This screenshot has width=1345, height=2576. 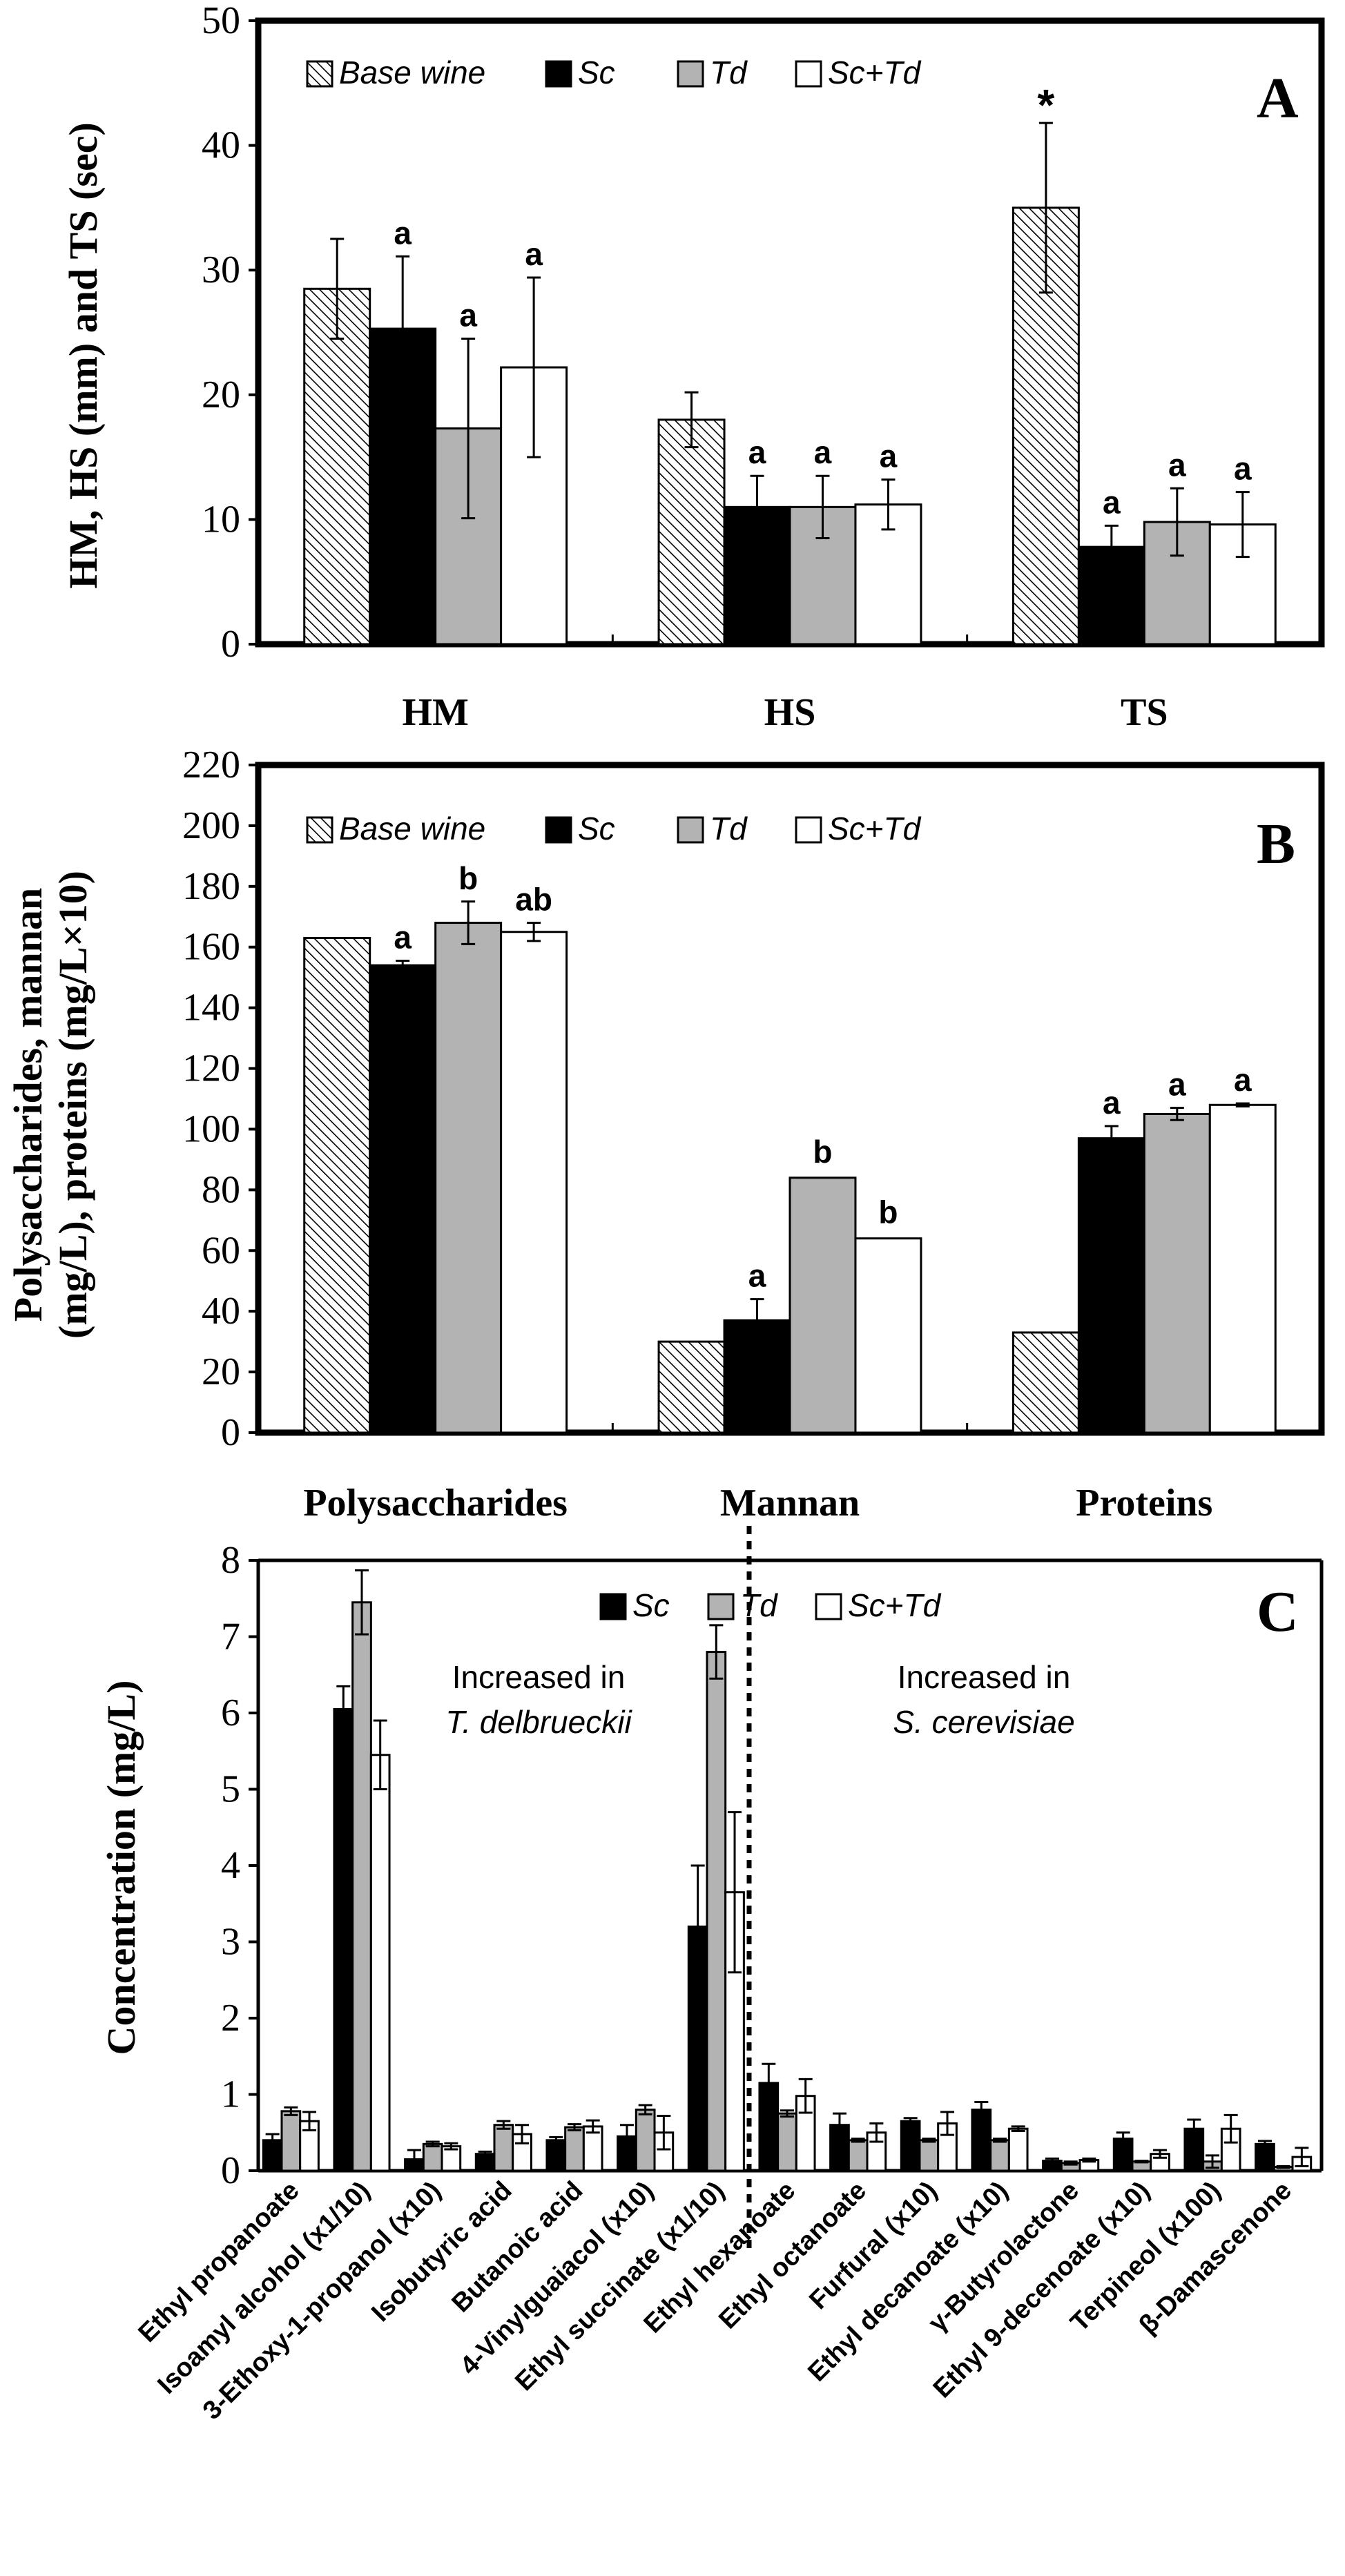 I want to click on panel-b-y-tick-label-140: 140, so click(x=211, y=1008).